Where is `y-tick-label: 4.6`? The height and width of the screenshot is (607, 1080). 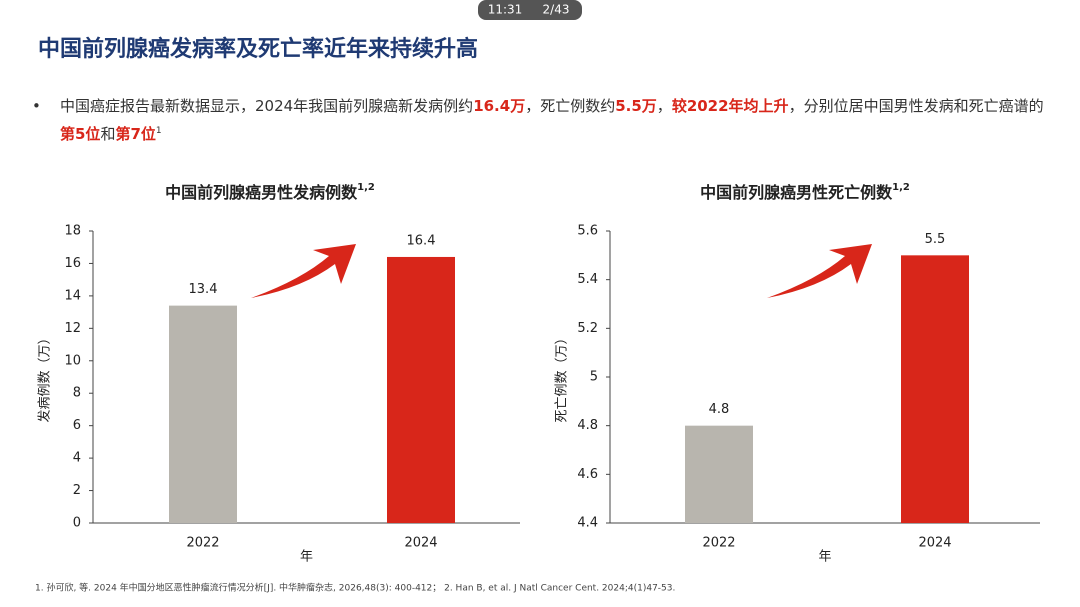
y-tick-label: 4.6 is located at coordinates (587, 474).